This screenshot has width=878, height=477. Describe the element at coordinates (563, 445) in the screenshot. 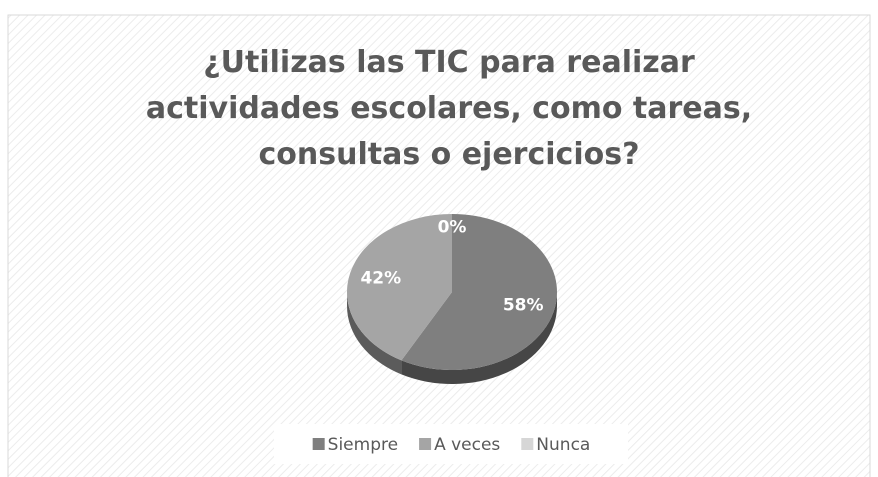

I see `legend-label: Nunca` at that location.